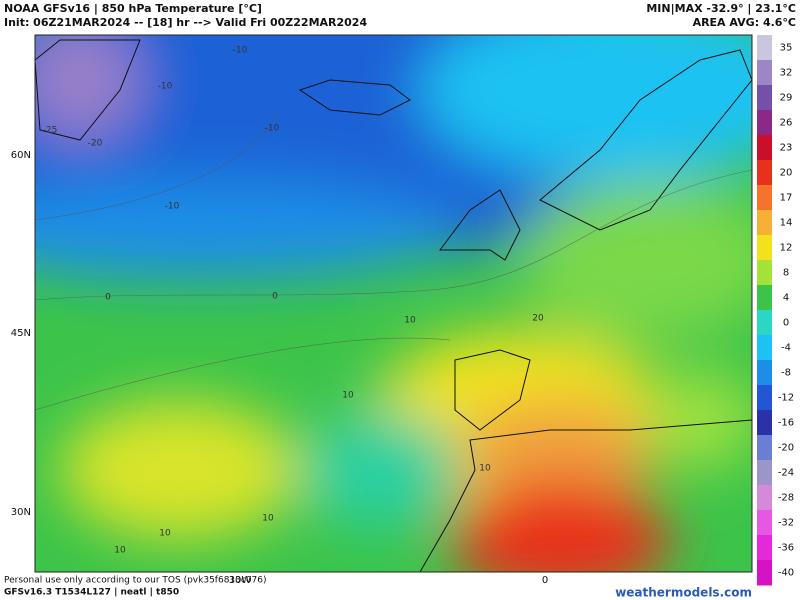 The height and width of the screenshot is (600, 800). What do you see at coordinates (21, 155) in the screenshot?
I see `lat-label: 60N` at bounding box center [21, 155].